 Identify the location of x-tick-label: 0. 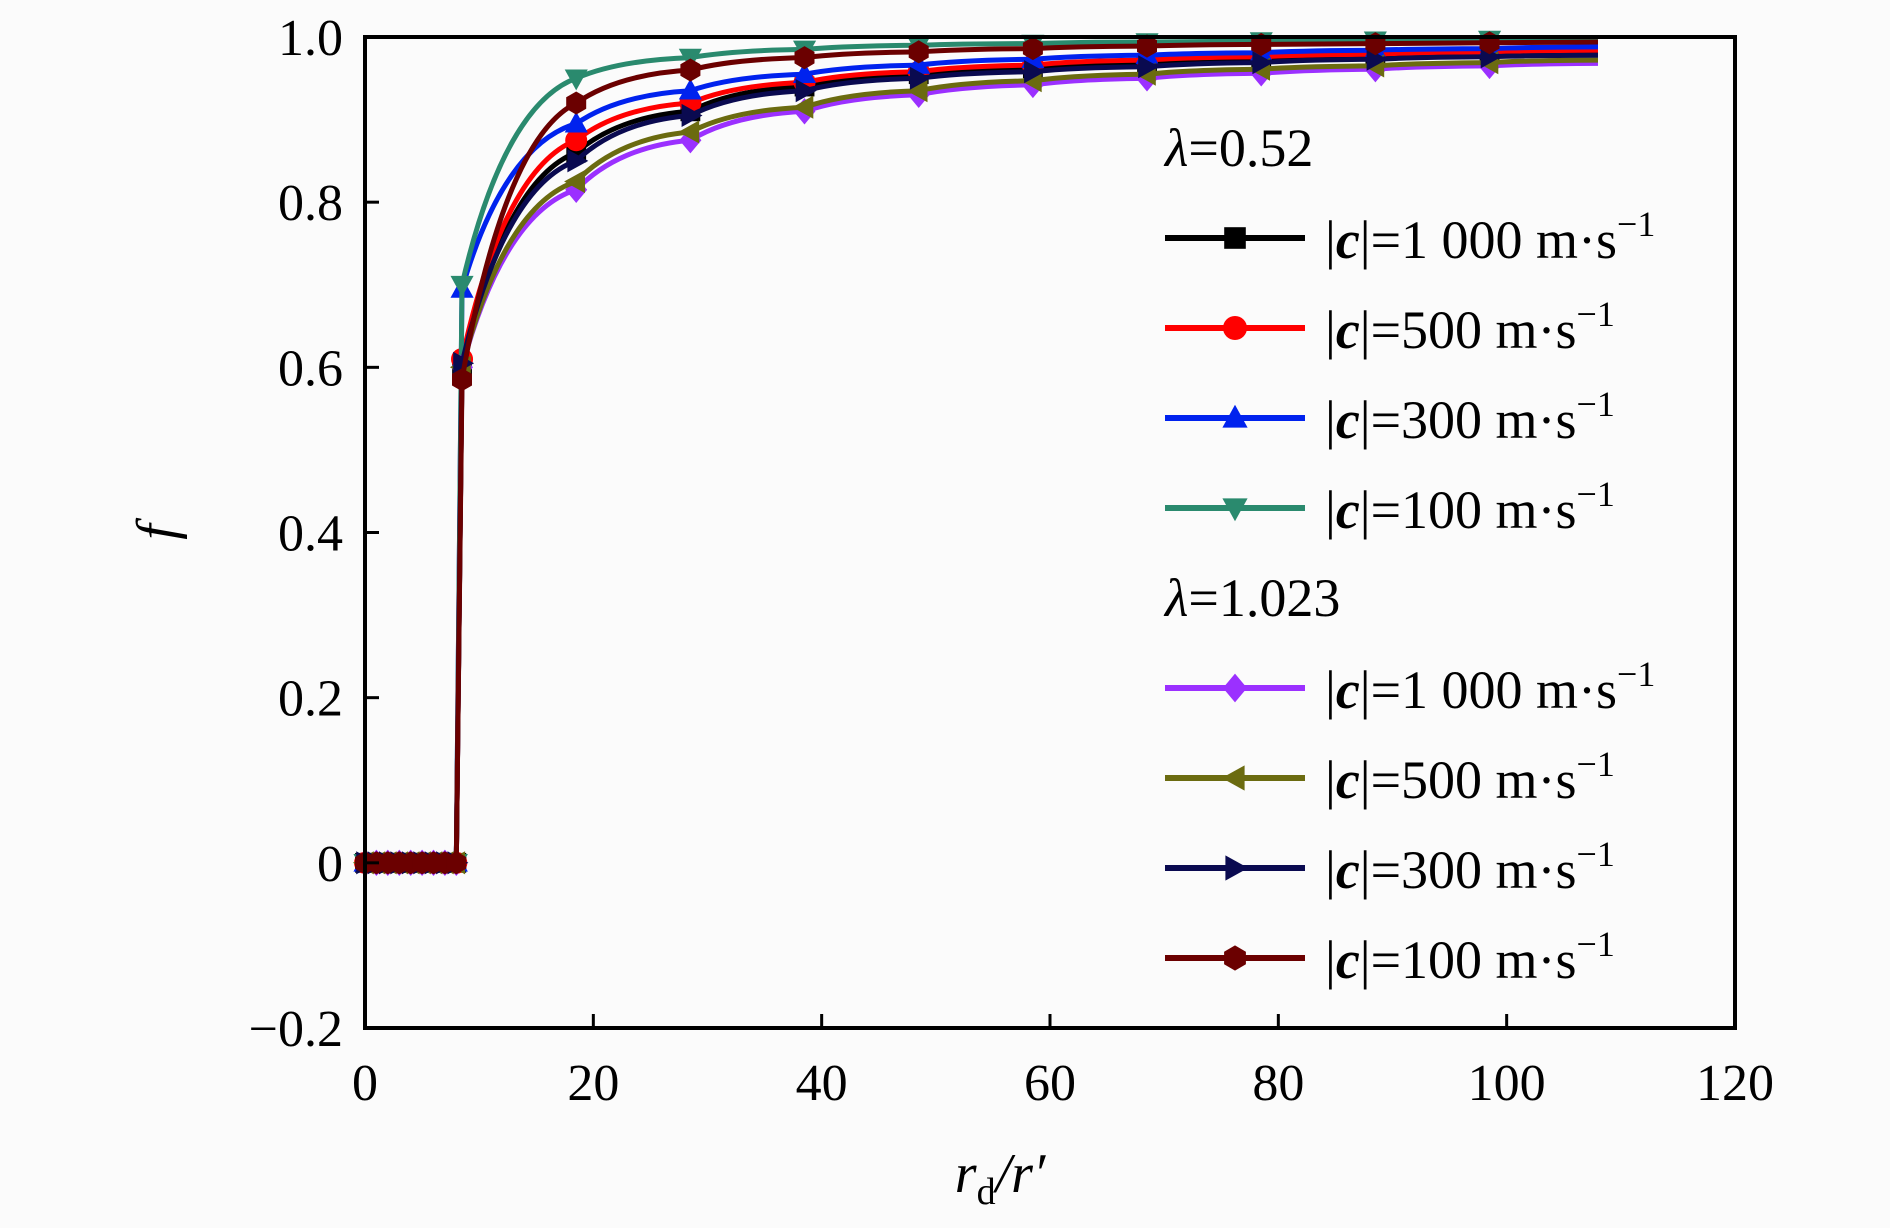
(365, 1083).